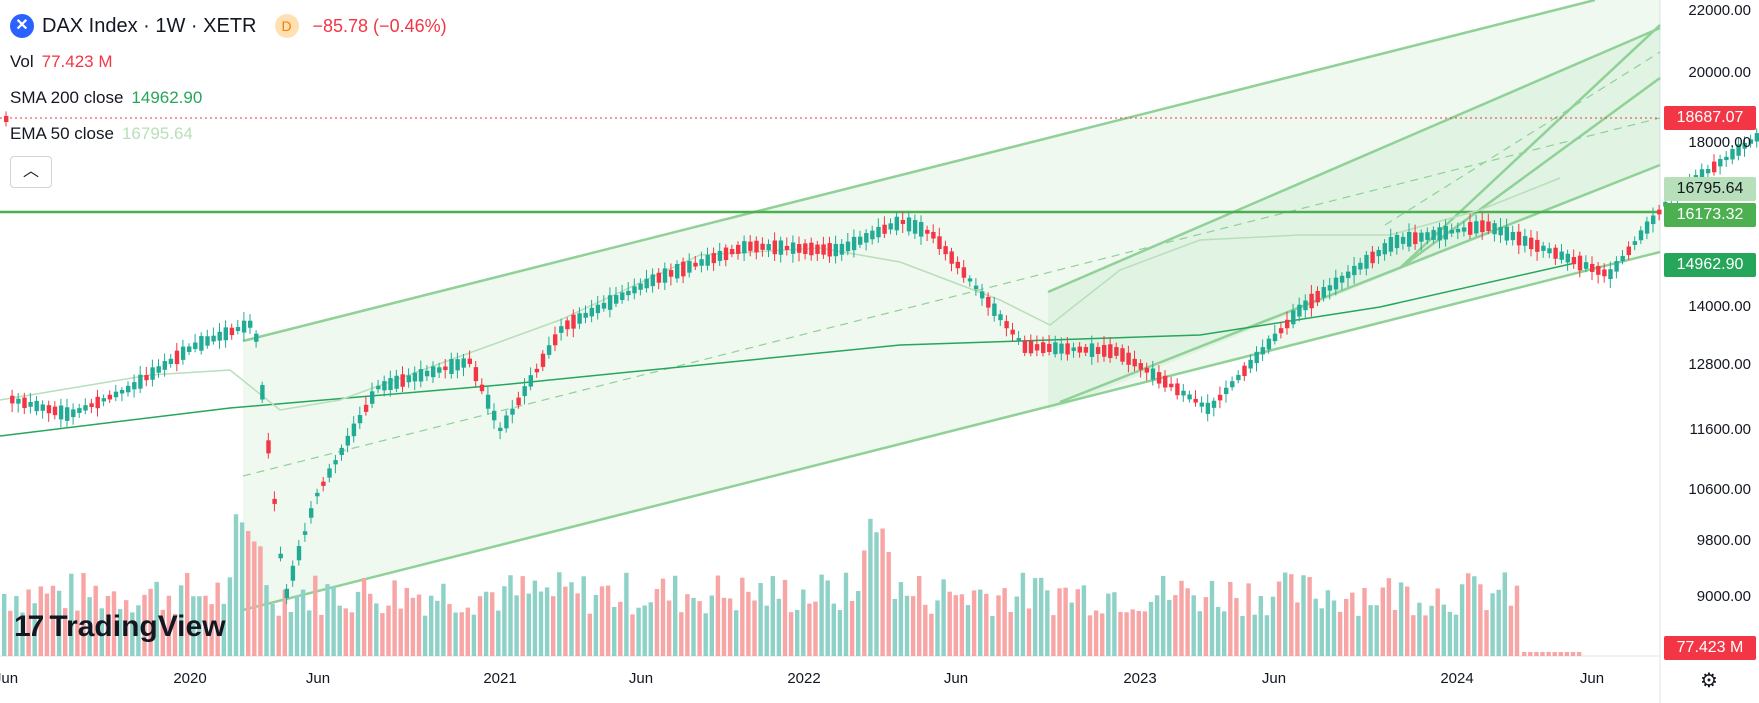  Describe the element at coordinates (1723, 596) in the screenshot. I see `y-tick: 9000.00` at that location.